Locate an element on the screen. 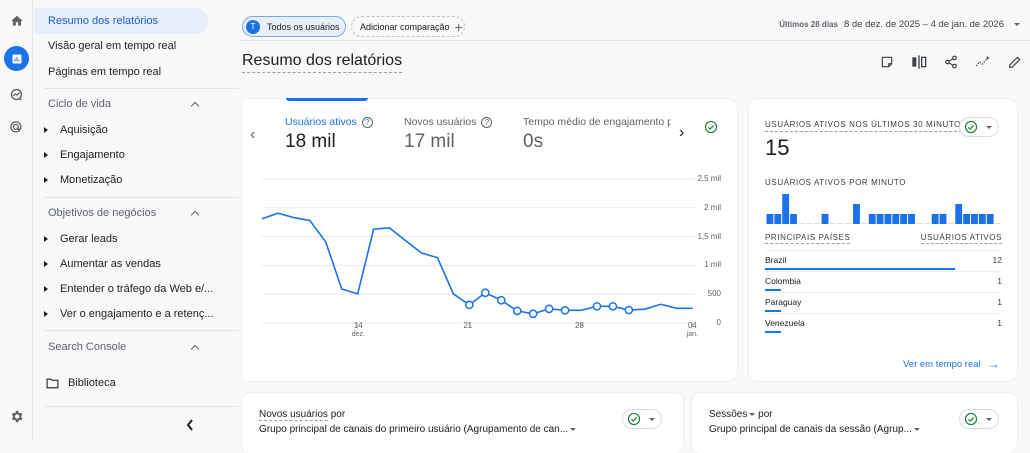  share-icon is located at coordinates (951, 62).